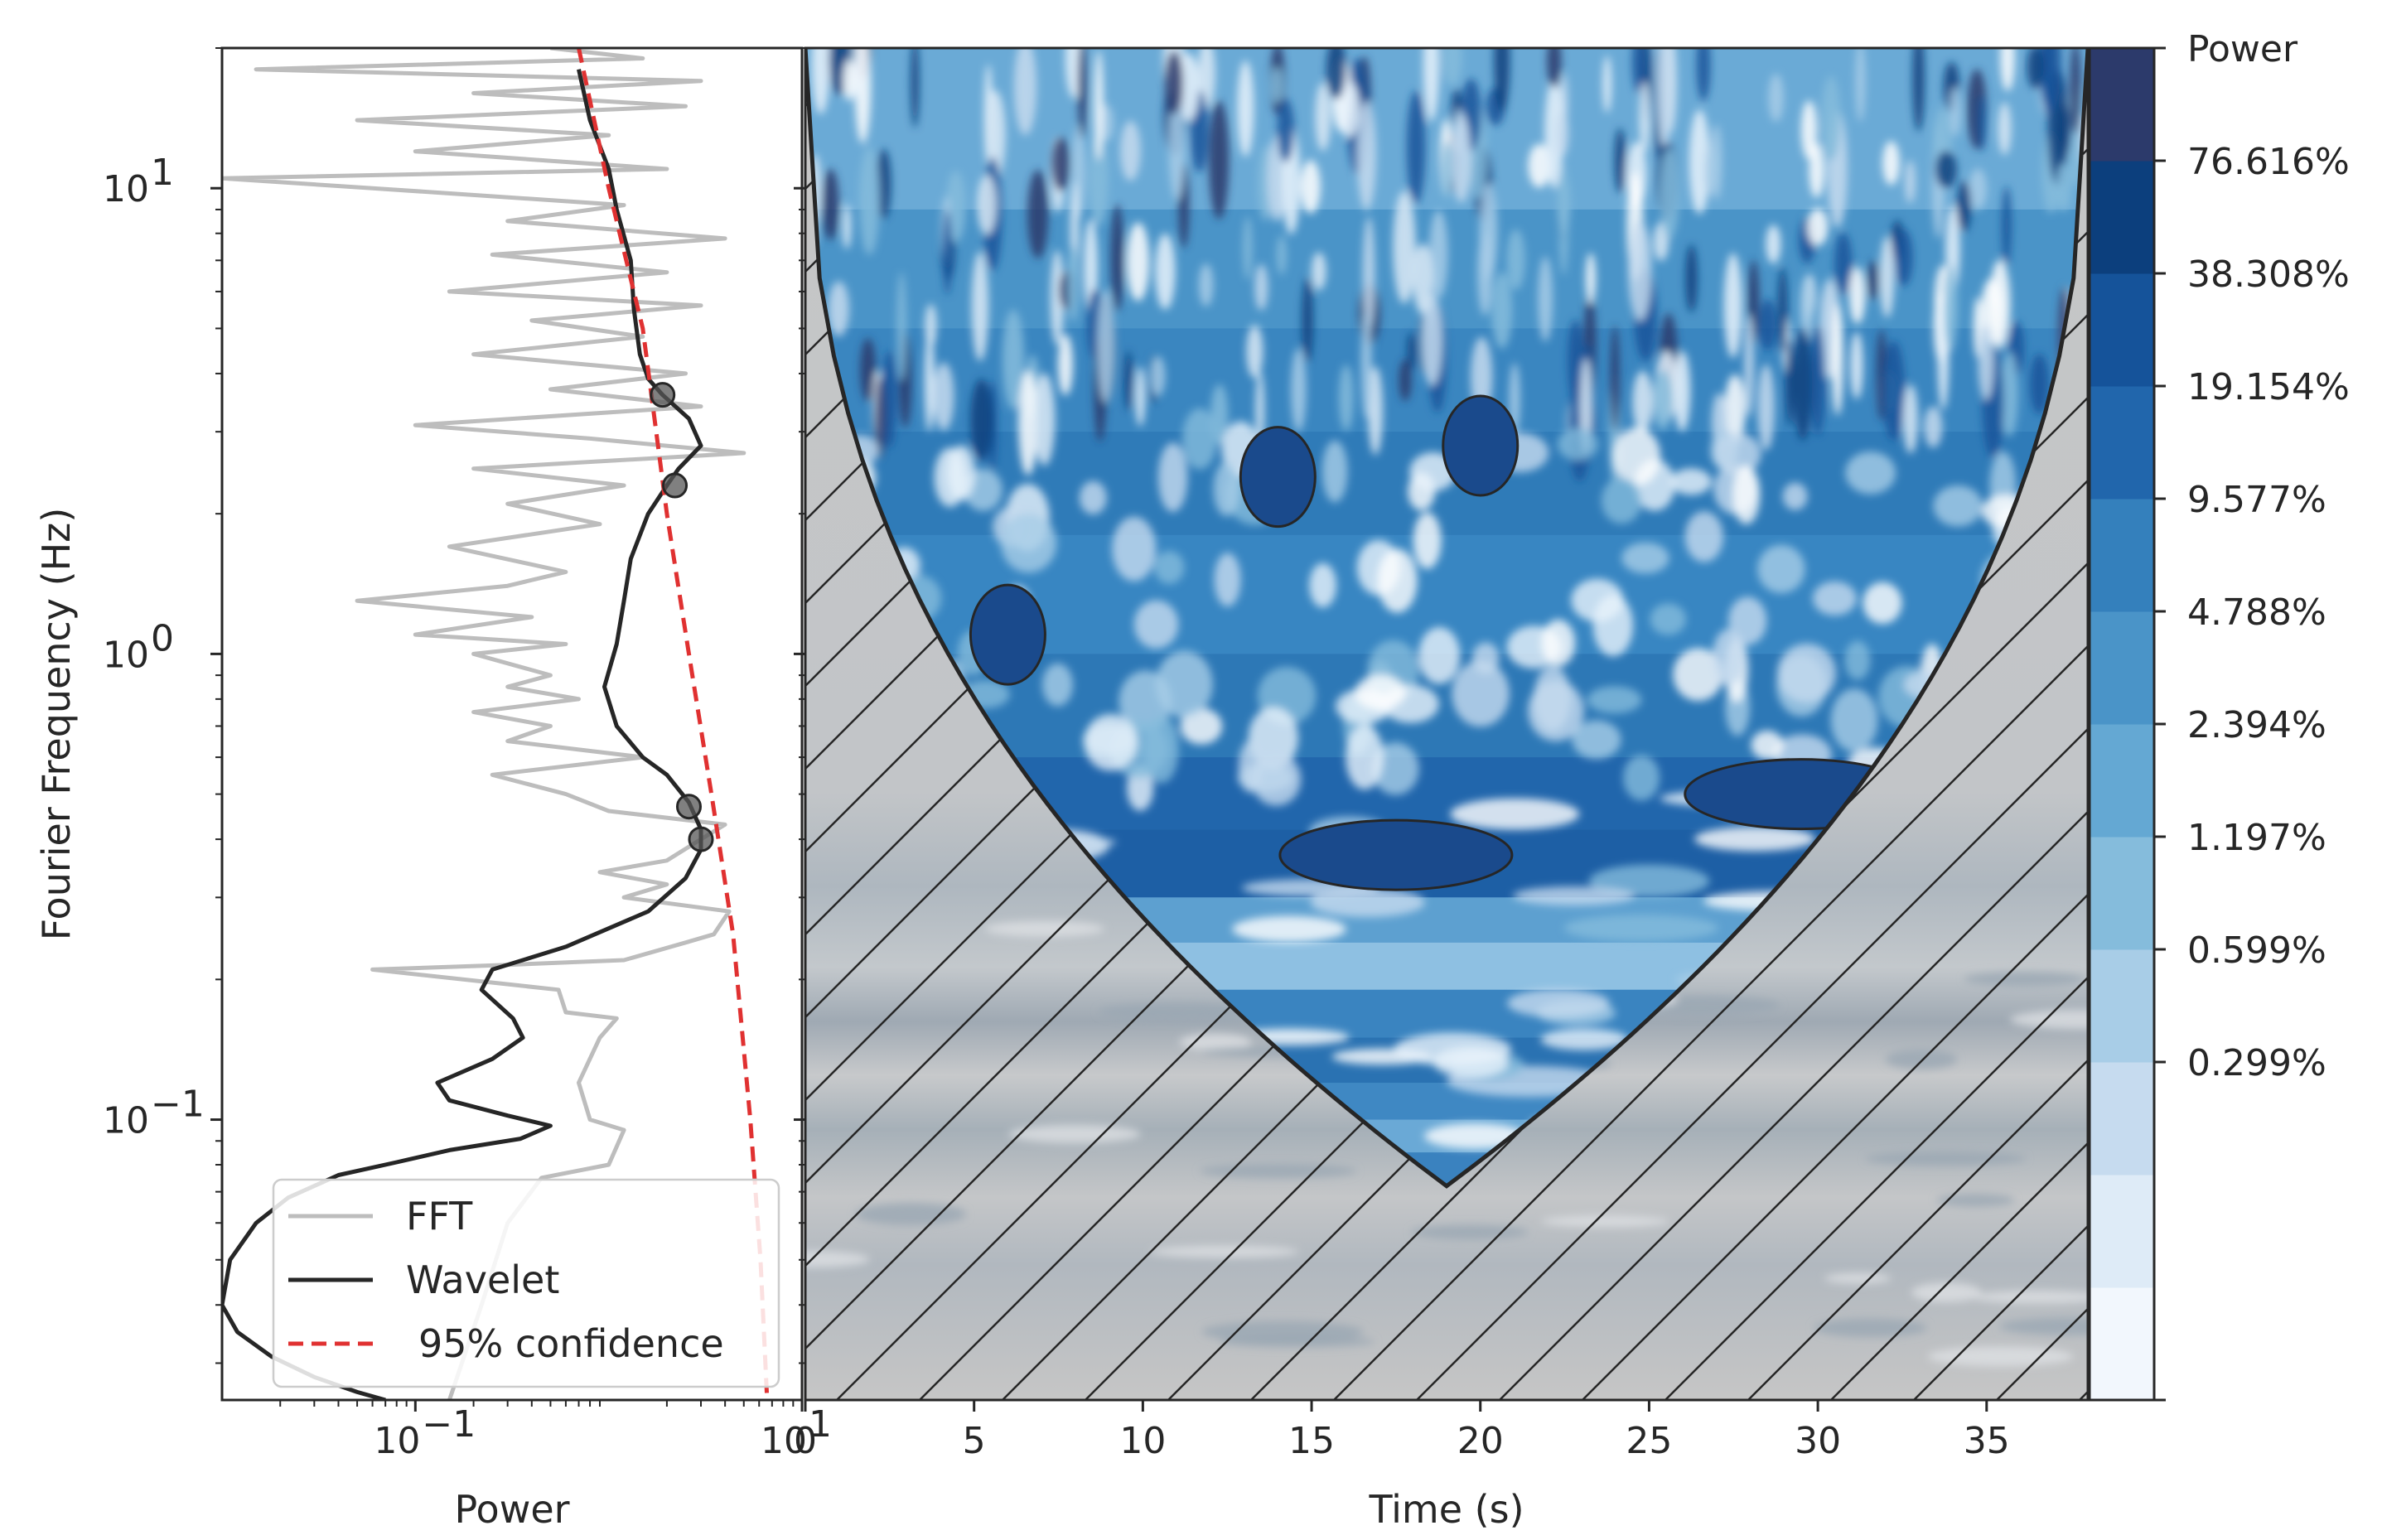 The width and height of the screenshot is (2382, 1540). I want to click on y-tick-label-2: 10, so click(126, 189).